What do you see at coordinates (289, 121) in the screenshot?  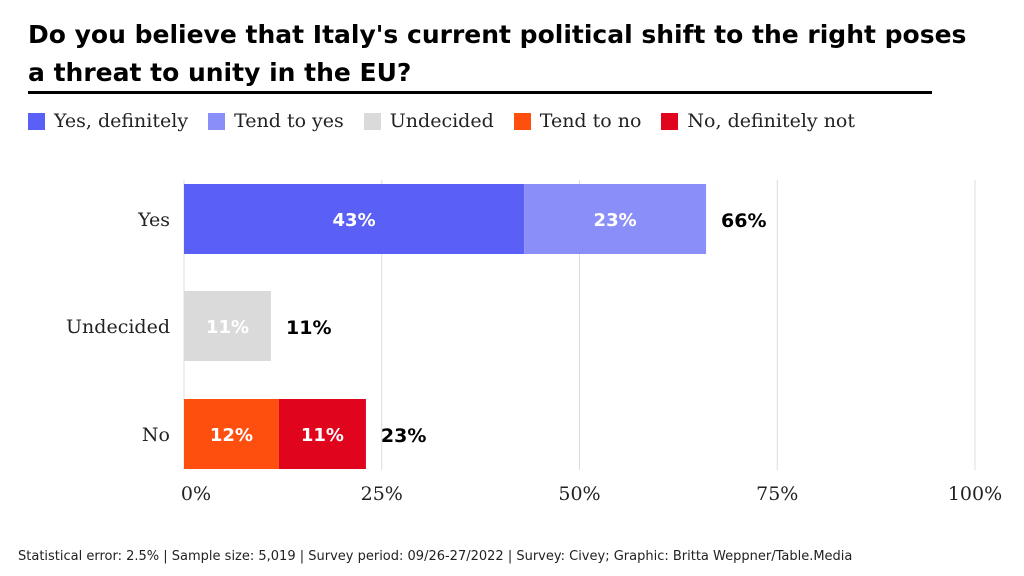 I see `legend-label-tend-to-yes: Tend to yes` at bounding box center [289, 121].